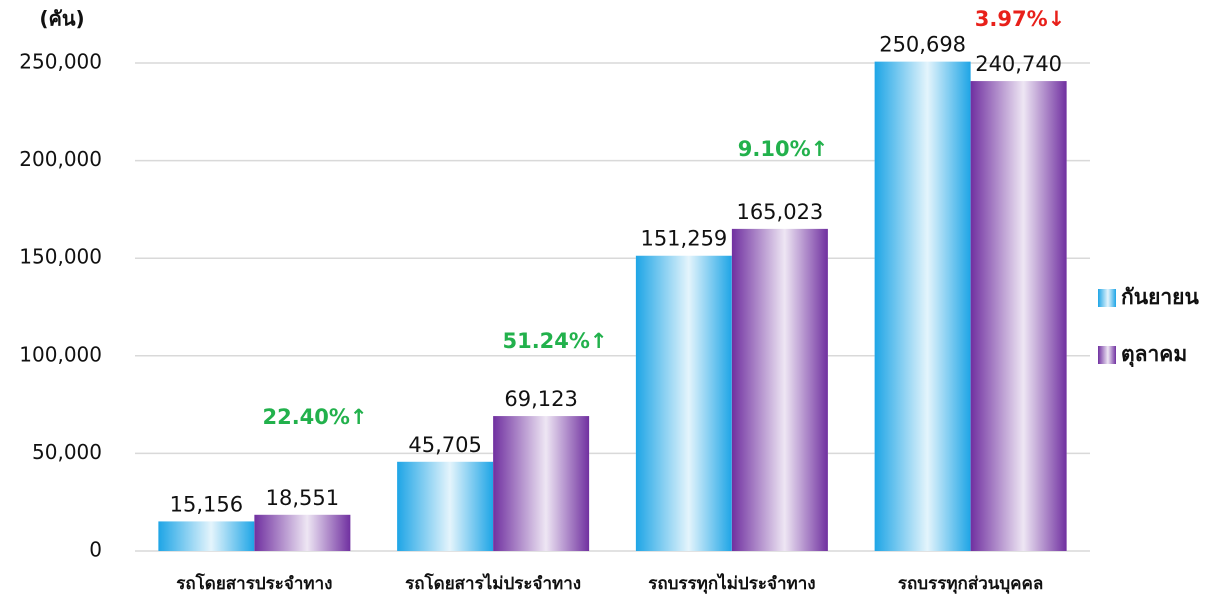 This screenshot has height=606, width=1225. I want to click on y-axis-label: (คัน), so click(61, 19).